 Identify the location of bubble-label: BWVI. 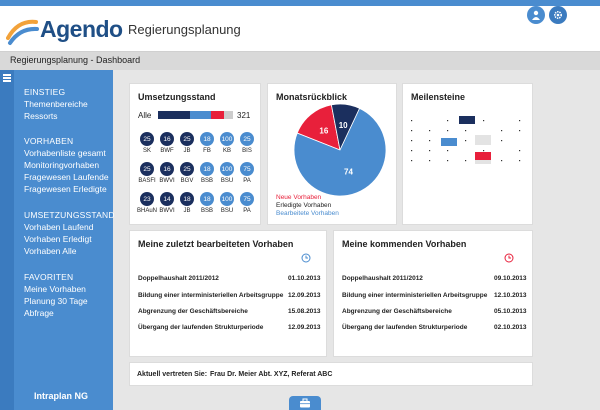
(167, 211).